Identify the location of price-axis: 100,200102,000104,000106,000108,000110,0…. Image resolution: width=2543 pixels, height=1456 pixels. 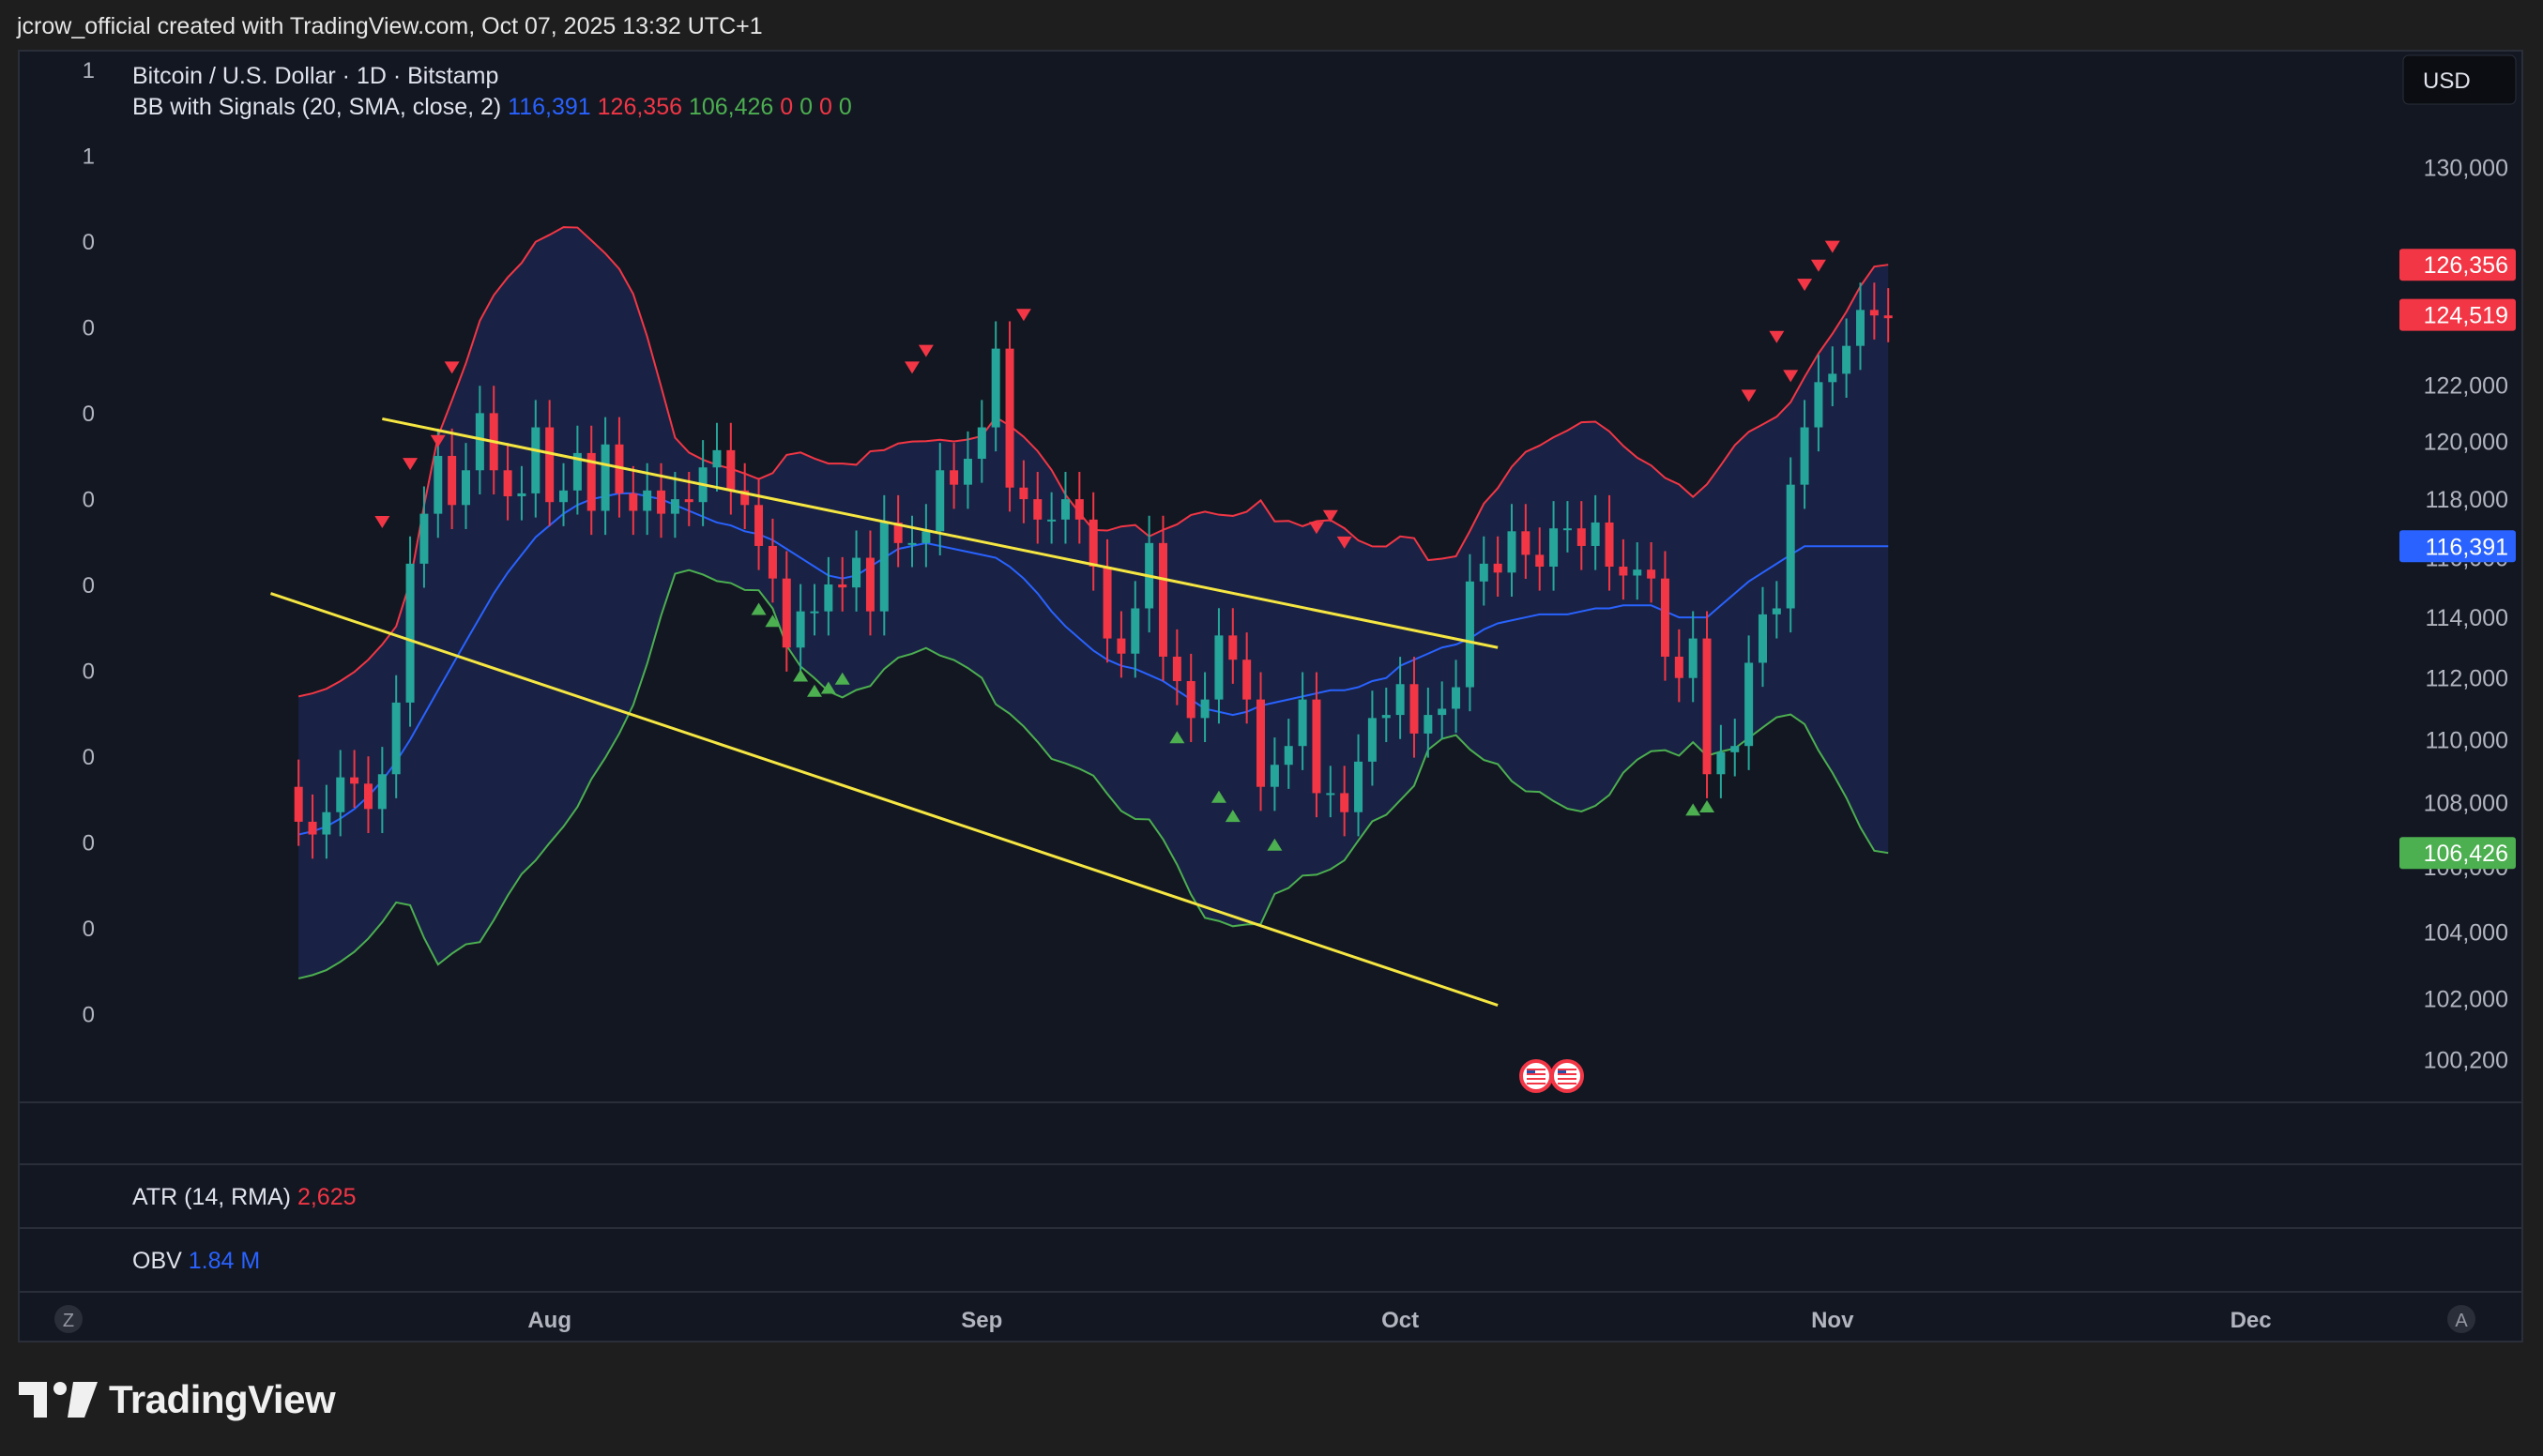
(2459, 563).